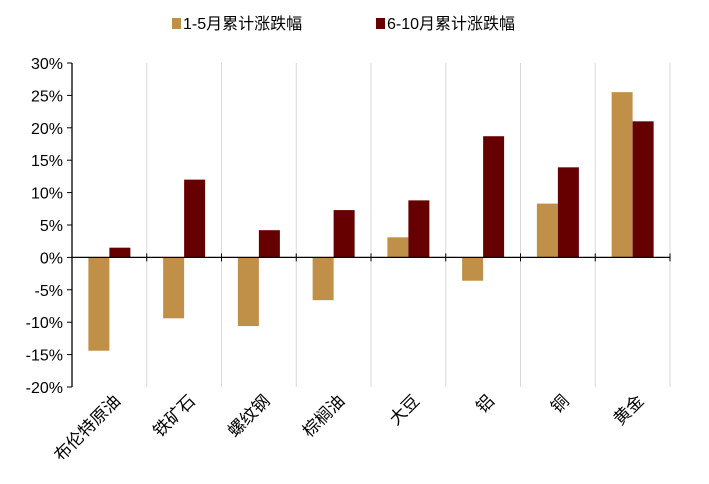 This screenshot has height=484, width=709. Describe the element at coordinates (44, 388) in the screenshot. I see `y-tick-label: -20%` at that location.